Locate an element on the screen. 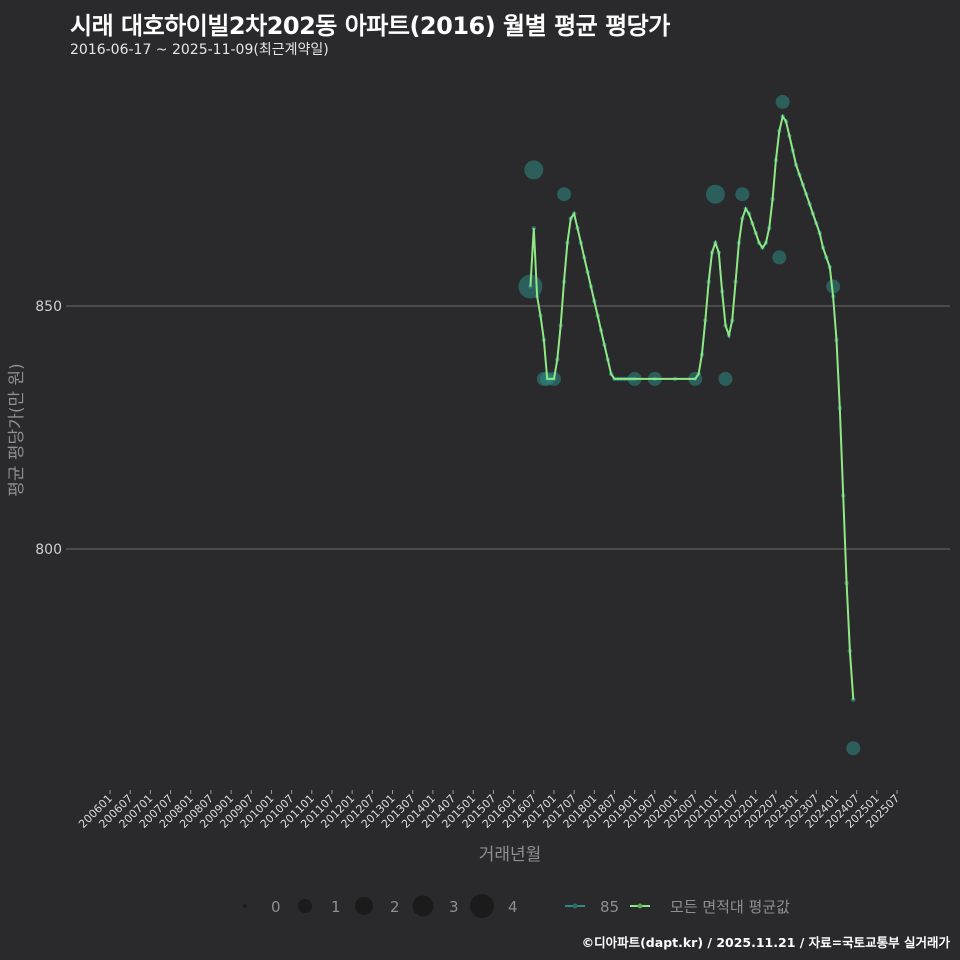 This screenshot has height=960, width=960. y-axis-label: 평균 평당가(만 원) is located at coordinates (17, 430).